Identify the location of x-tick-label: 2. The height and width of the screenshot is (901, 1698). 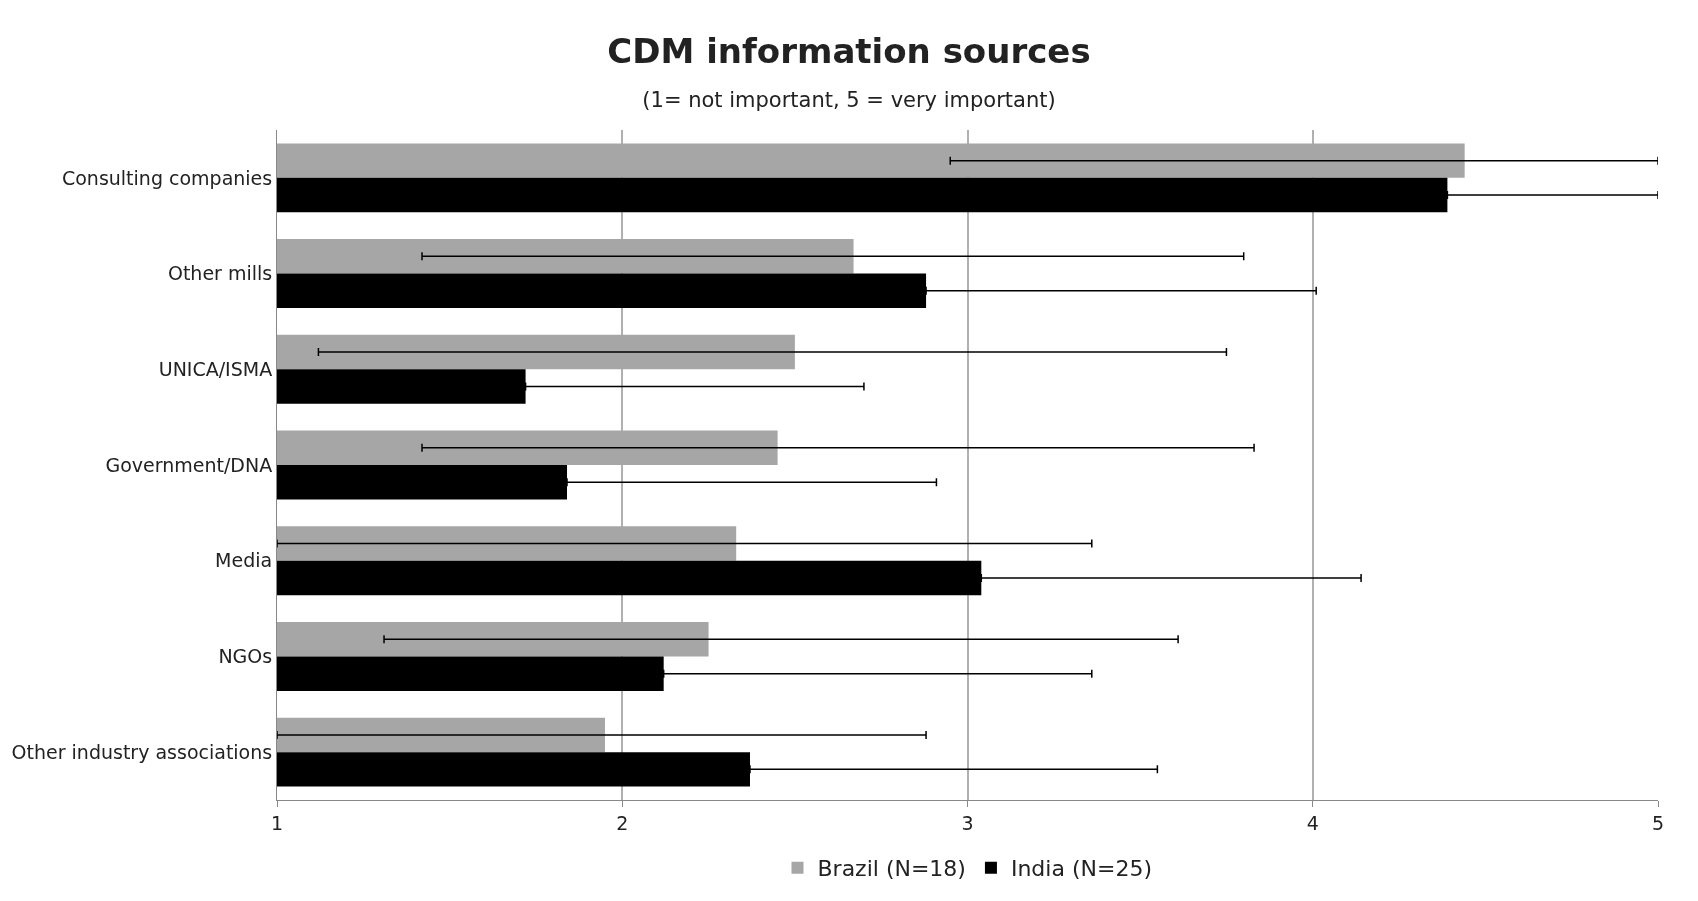
(622, 822).